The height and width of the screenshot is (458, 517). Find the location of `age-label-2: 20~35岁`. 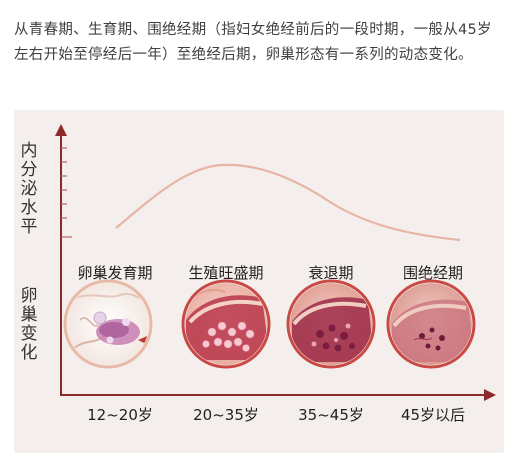

age-label-2: 20~35岁 is located at coordinates (226, 415).